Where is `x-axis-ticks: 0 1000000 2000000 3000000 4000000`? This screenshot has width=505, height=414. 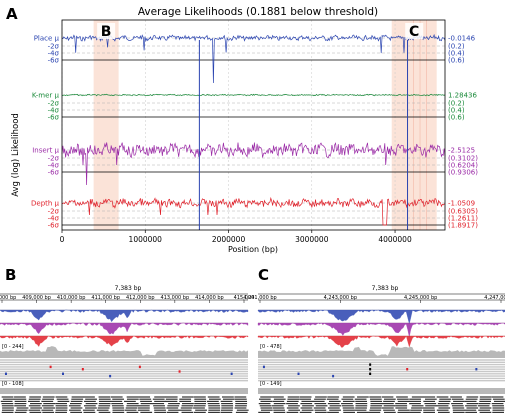
x-axis-ticks: 0 1000000 2000000 3000000 4000000 is located at coordinates (236, 237).